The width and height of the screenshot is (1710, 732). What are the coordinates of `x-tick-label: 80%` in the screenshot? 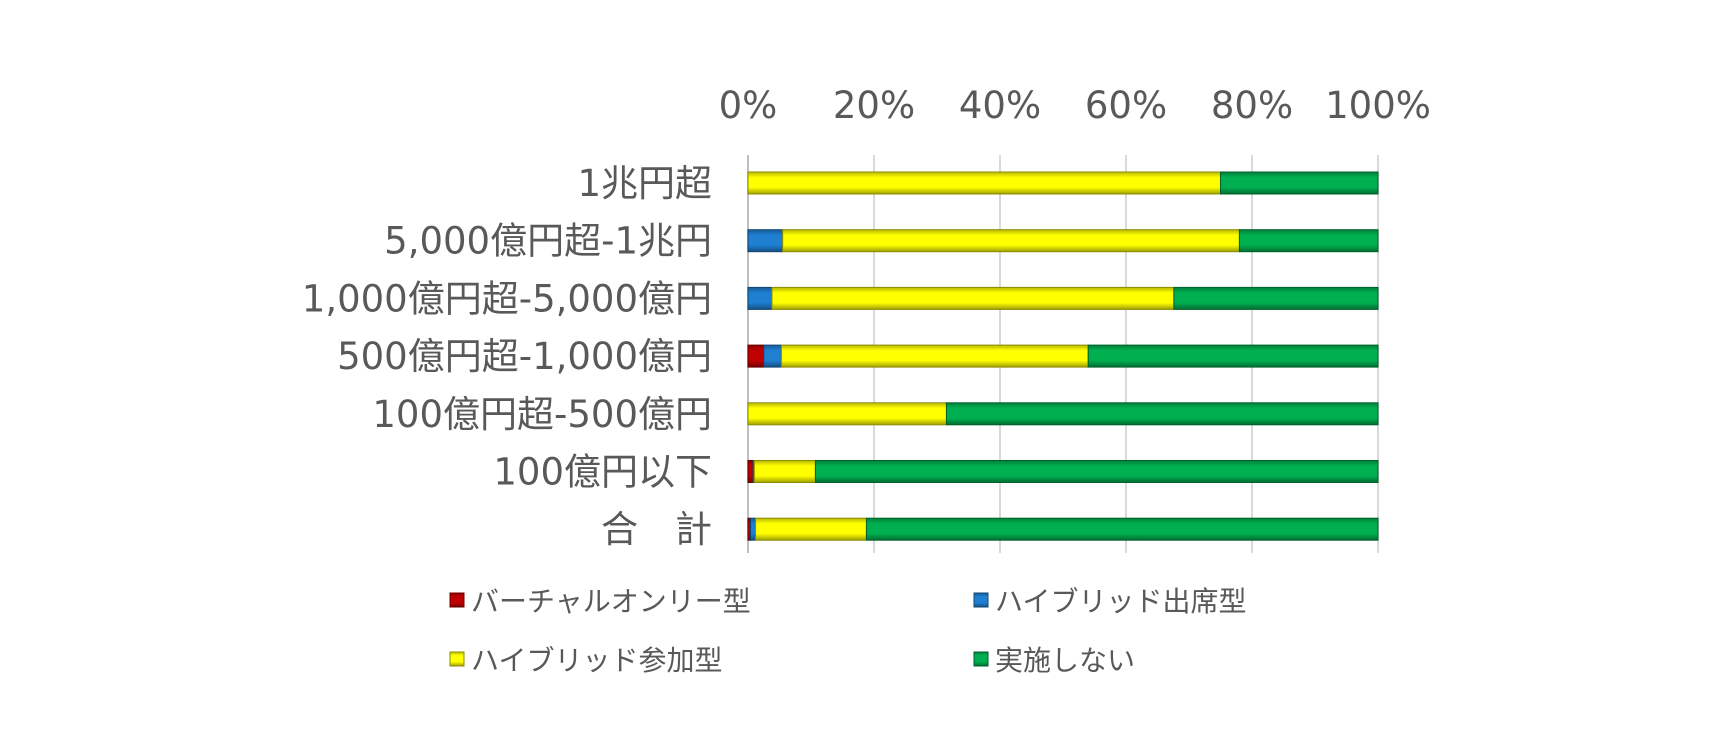 It's located at (1252, 105).